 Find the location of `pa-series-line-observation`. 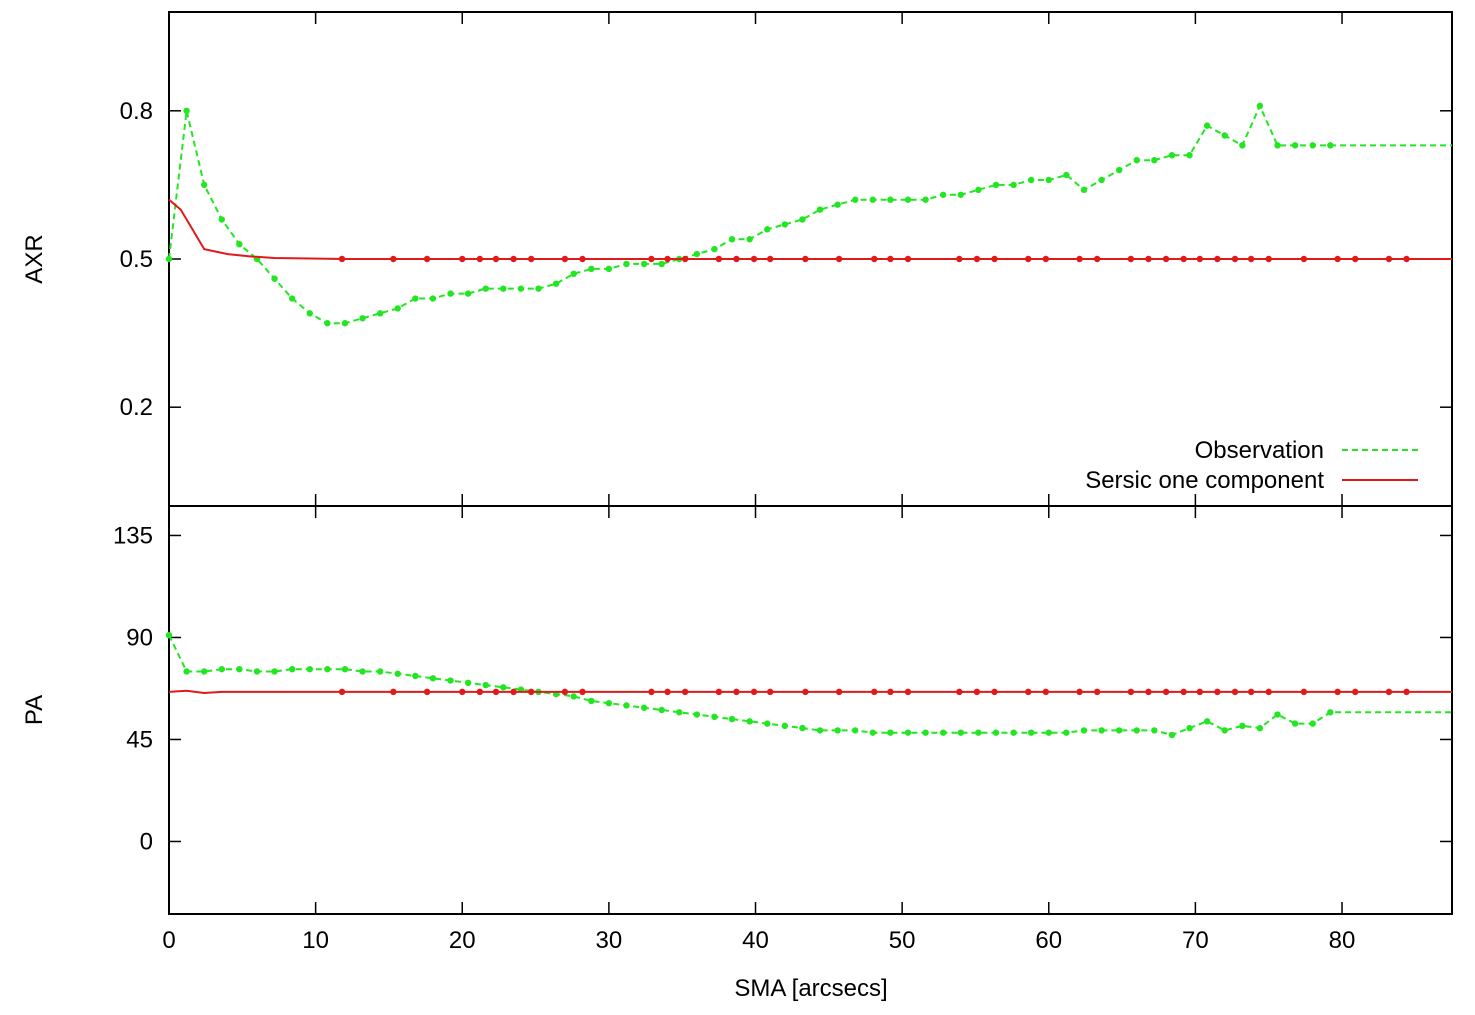

pa-series-line-observation is located at coordinates (810, 685).